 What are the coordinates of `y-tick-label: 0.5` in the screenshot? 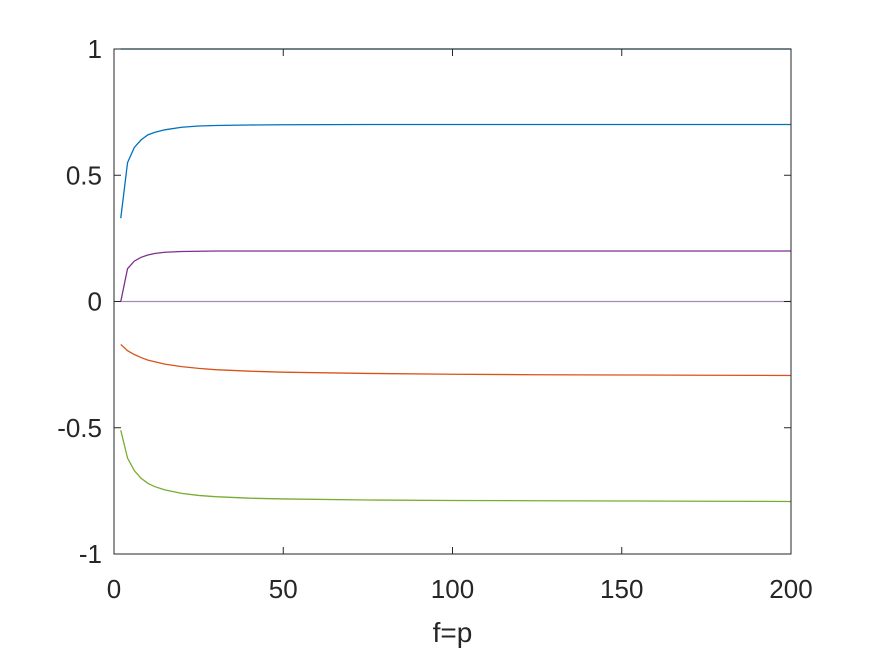 It's located at (84, 175).